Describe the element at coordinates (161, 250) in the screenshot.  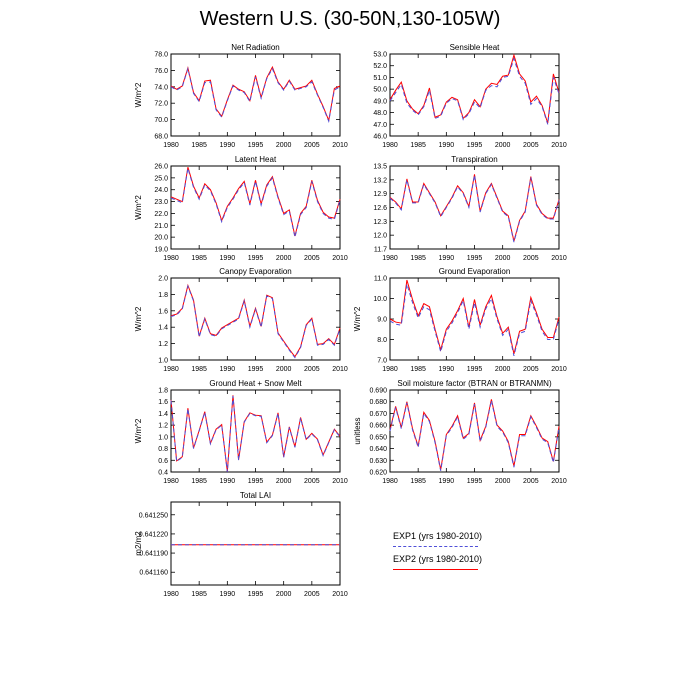
I see `y-tick-label: 19.0` at that location.